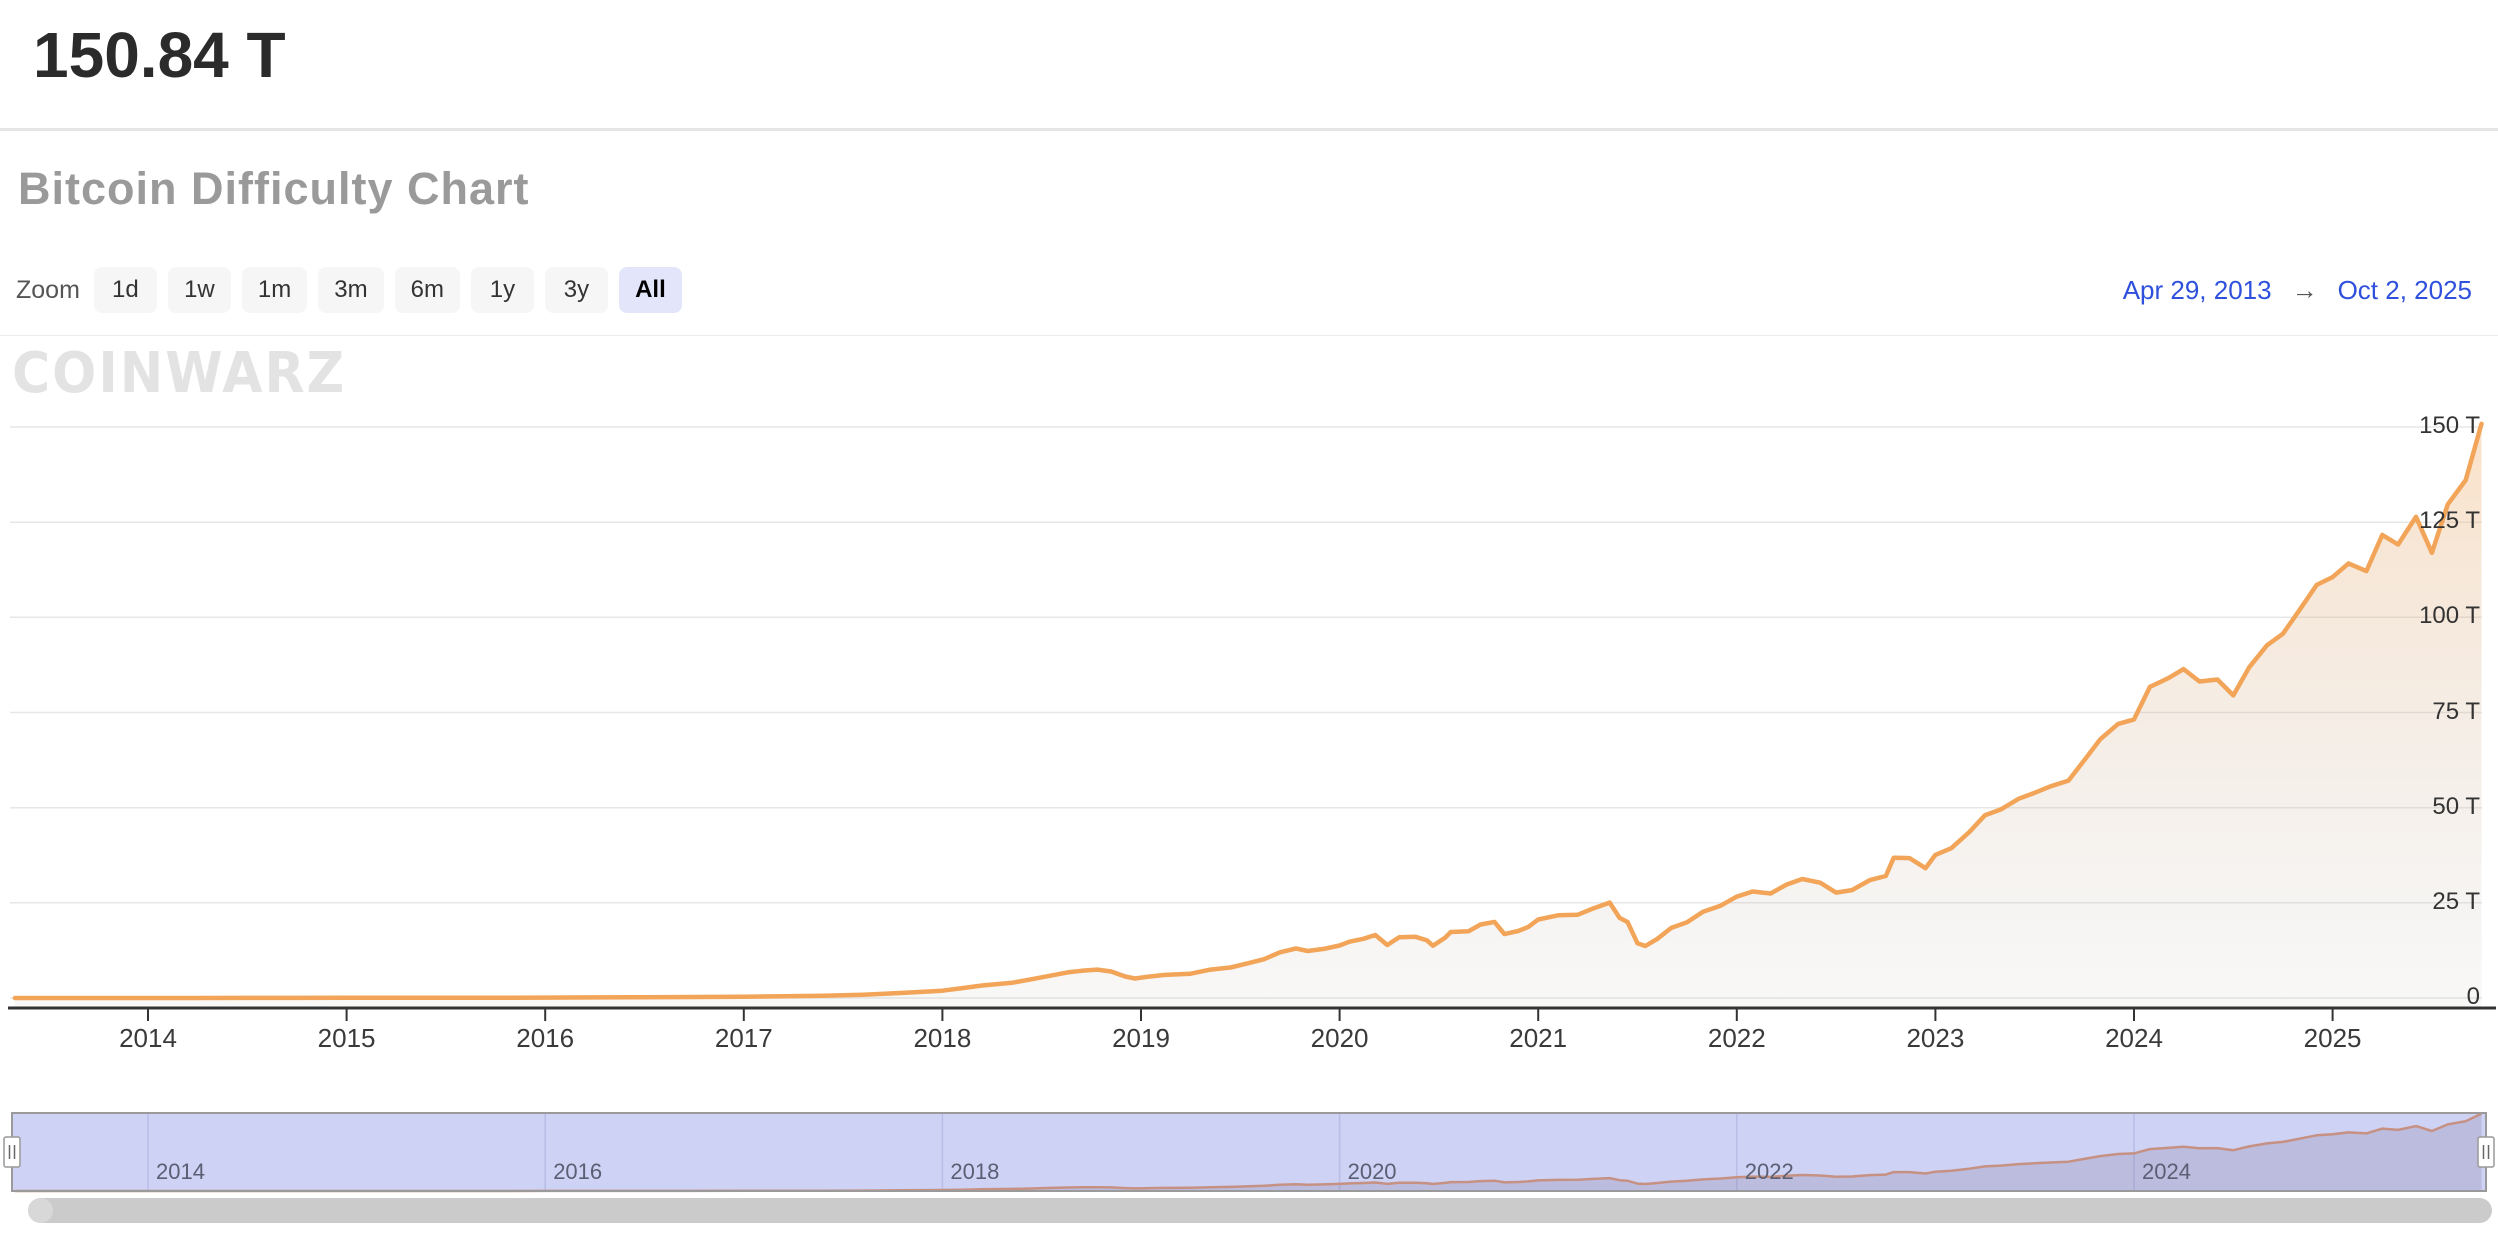  I want to click on header-divider, so click(1249, 129).